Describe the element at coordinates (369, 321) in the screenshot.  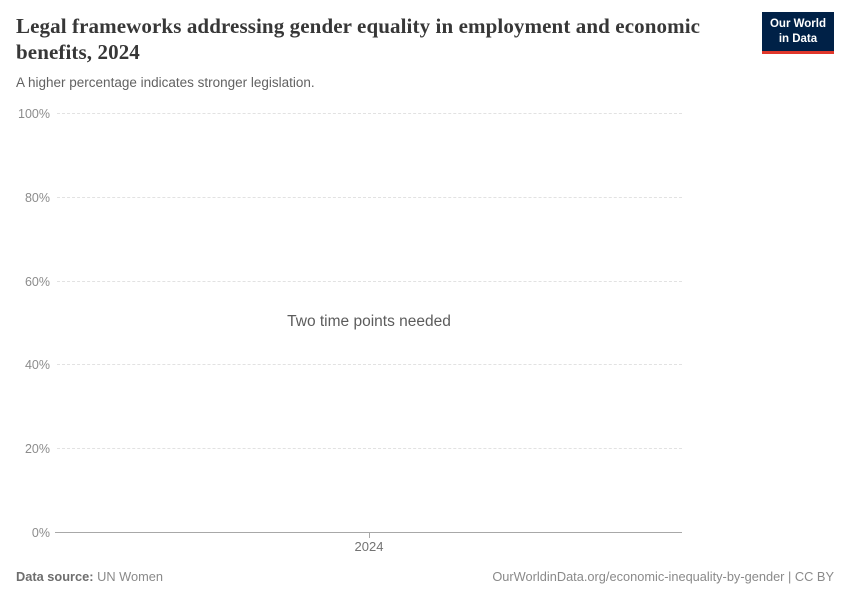
I see `no-data-message: Two time points needed` at that location.